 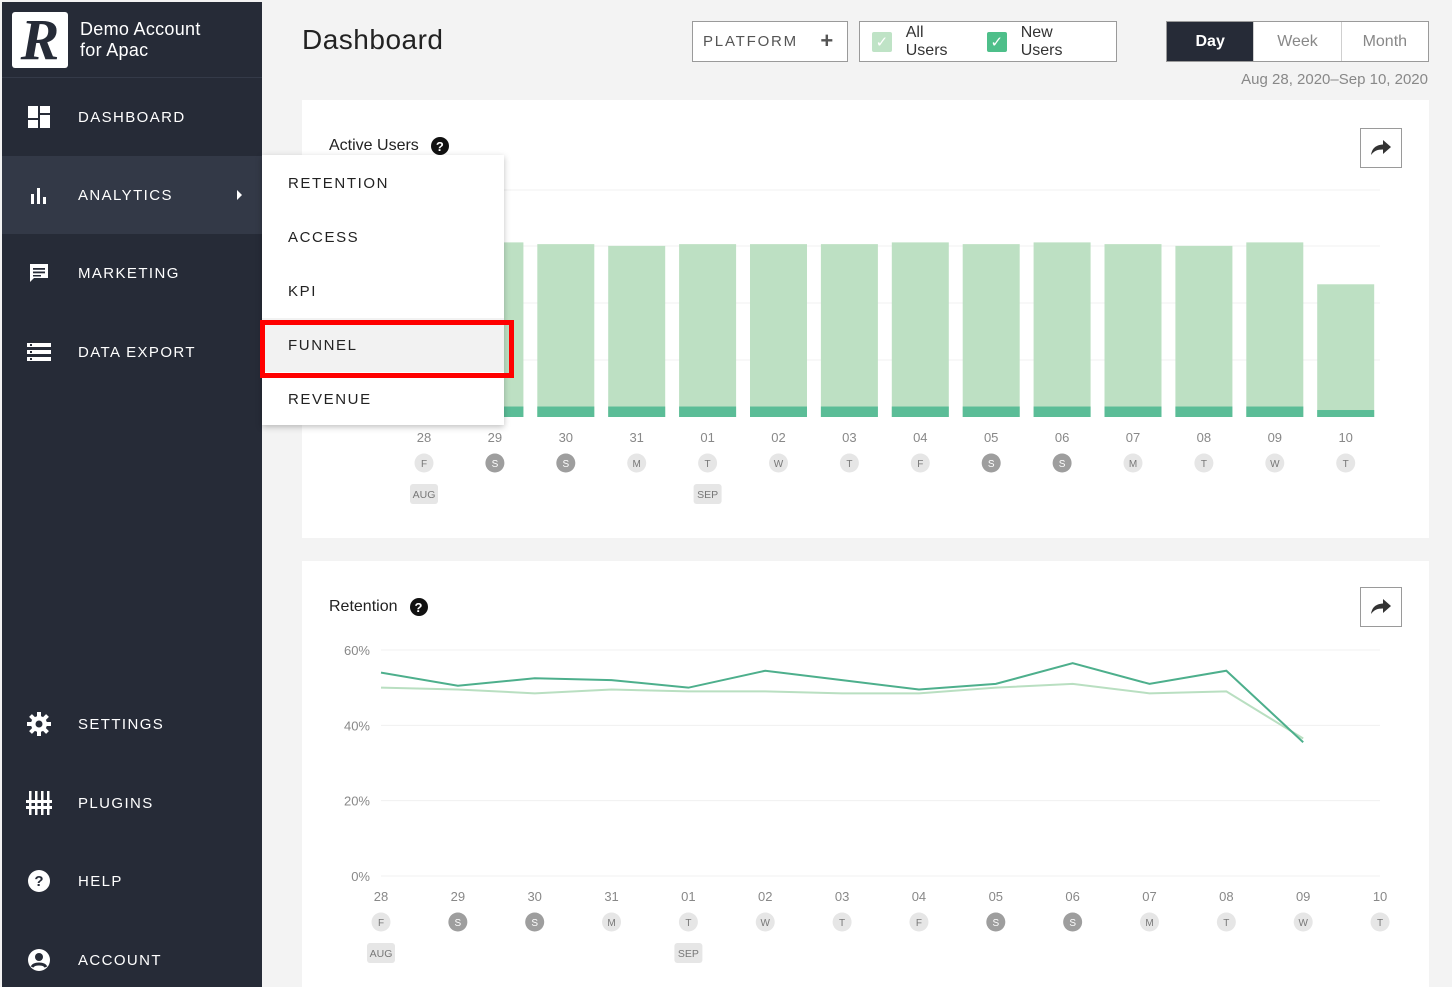 I want to click on all-users-label: All Users, so click(x=926, y=41).